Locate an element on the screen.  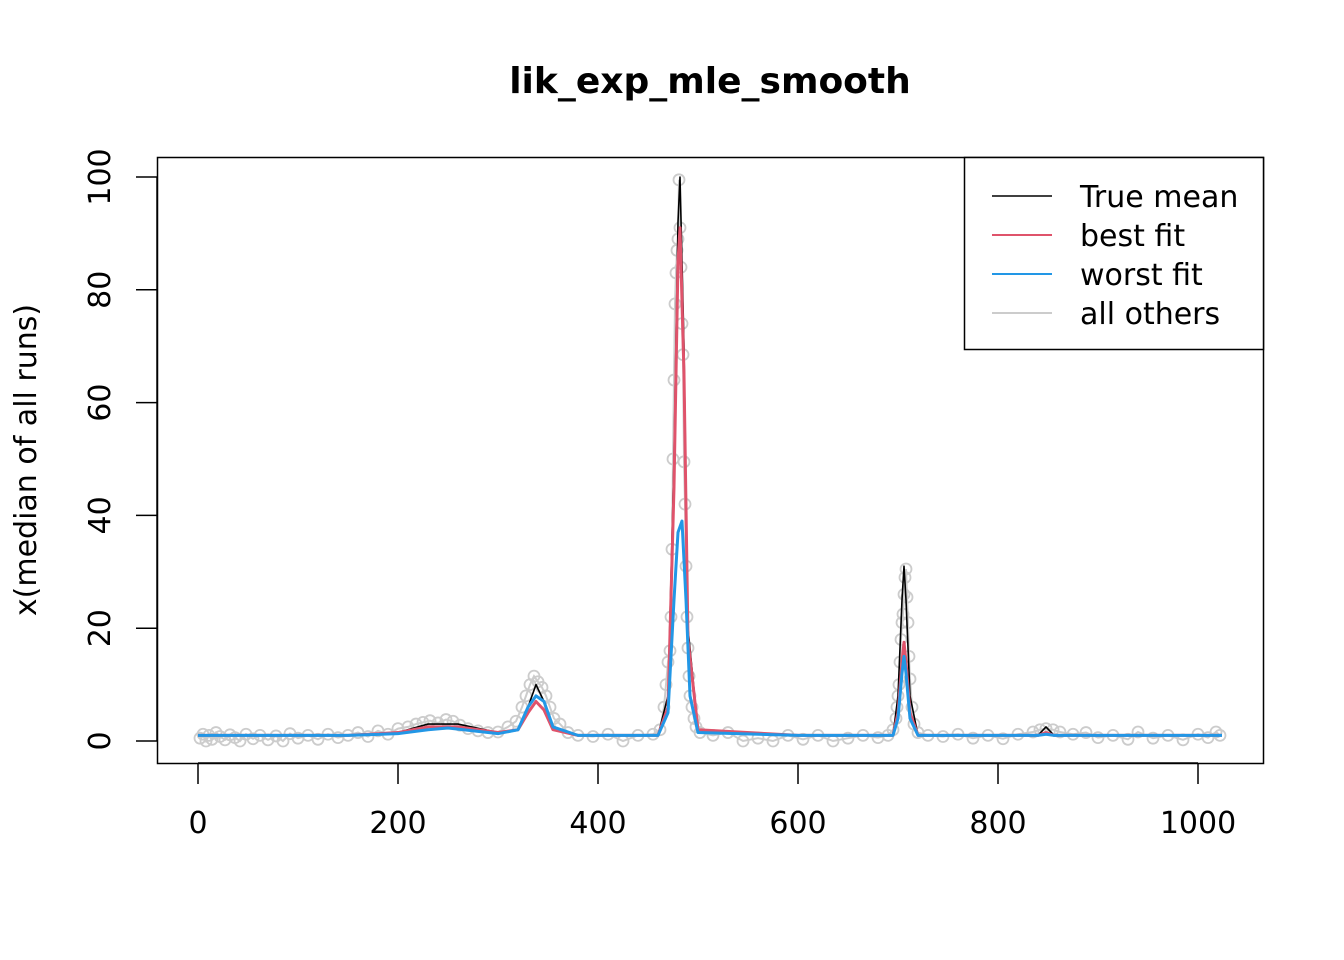
y-tick-label: 100 is located at coordinates (100, 176).